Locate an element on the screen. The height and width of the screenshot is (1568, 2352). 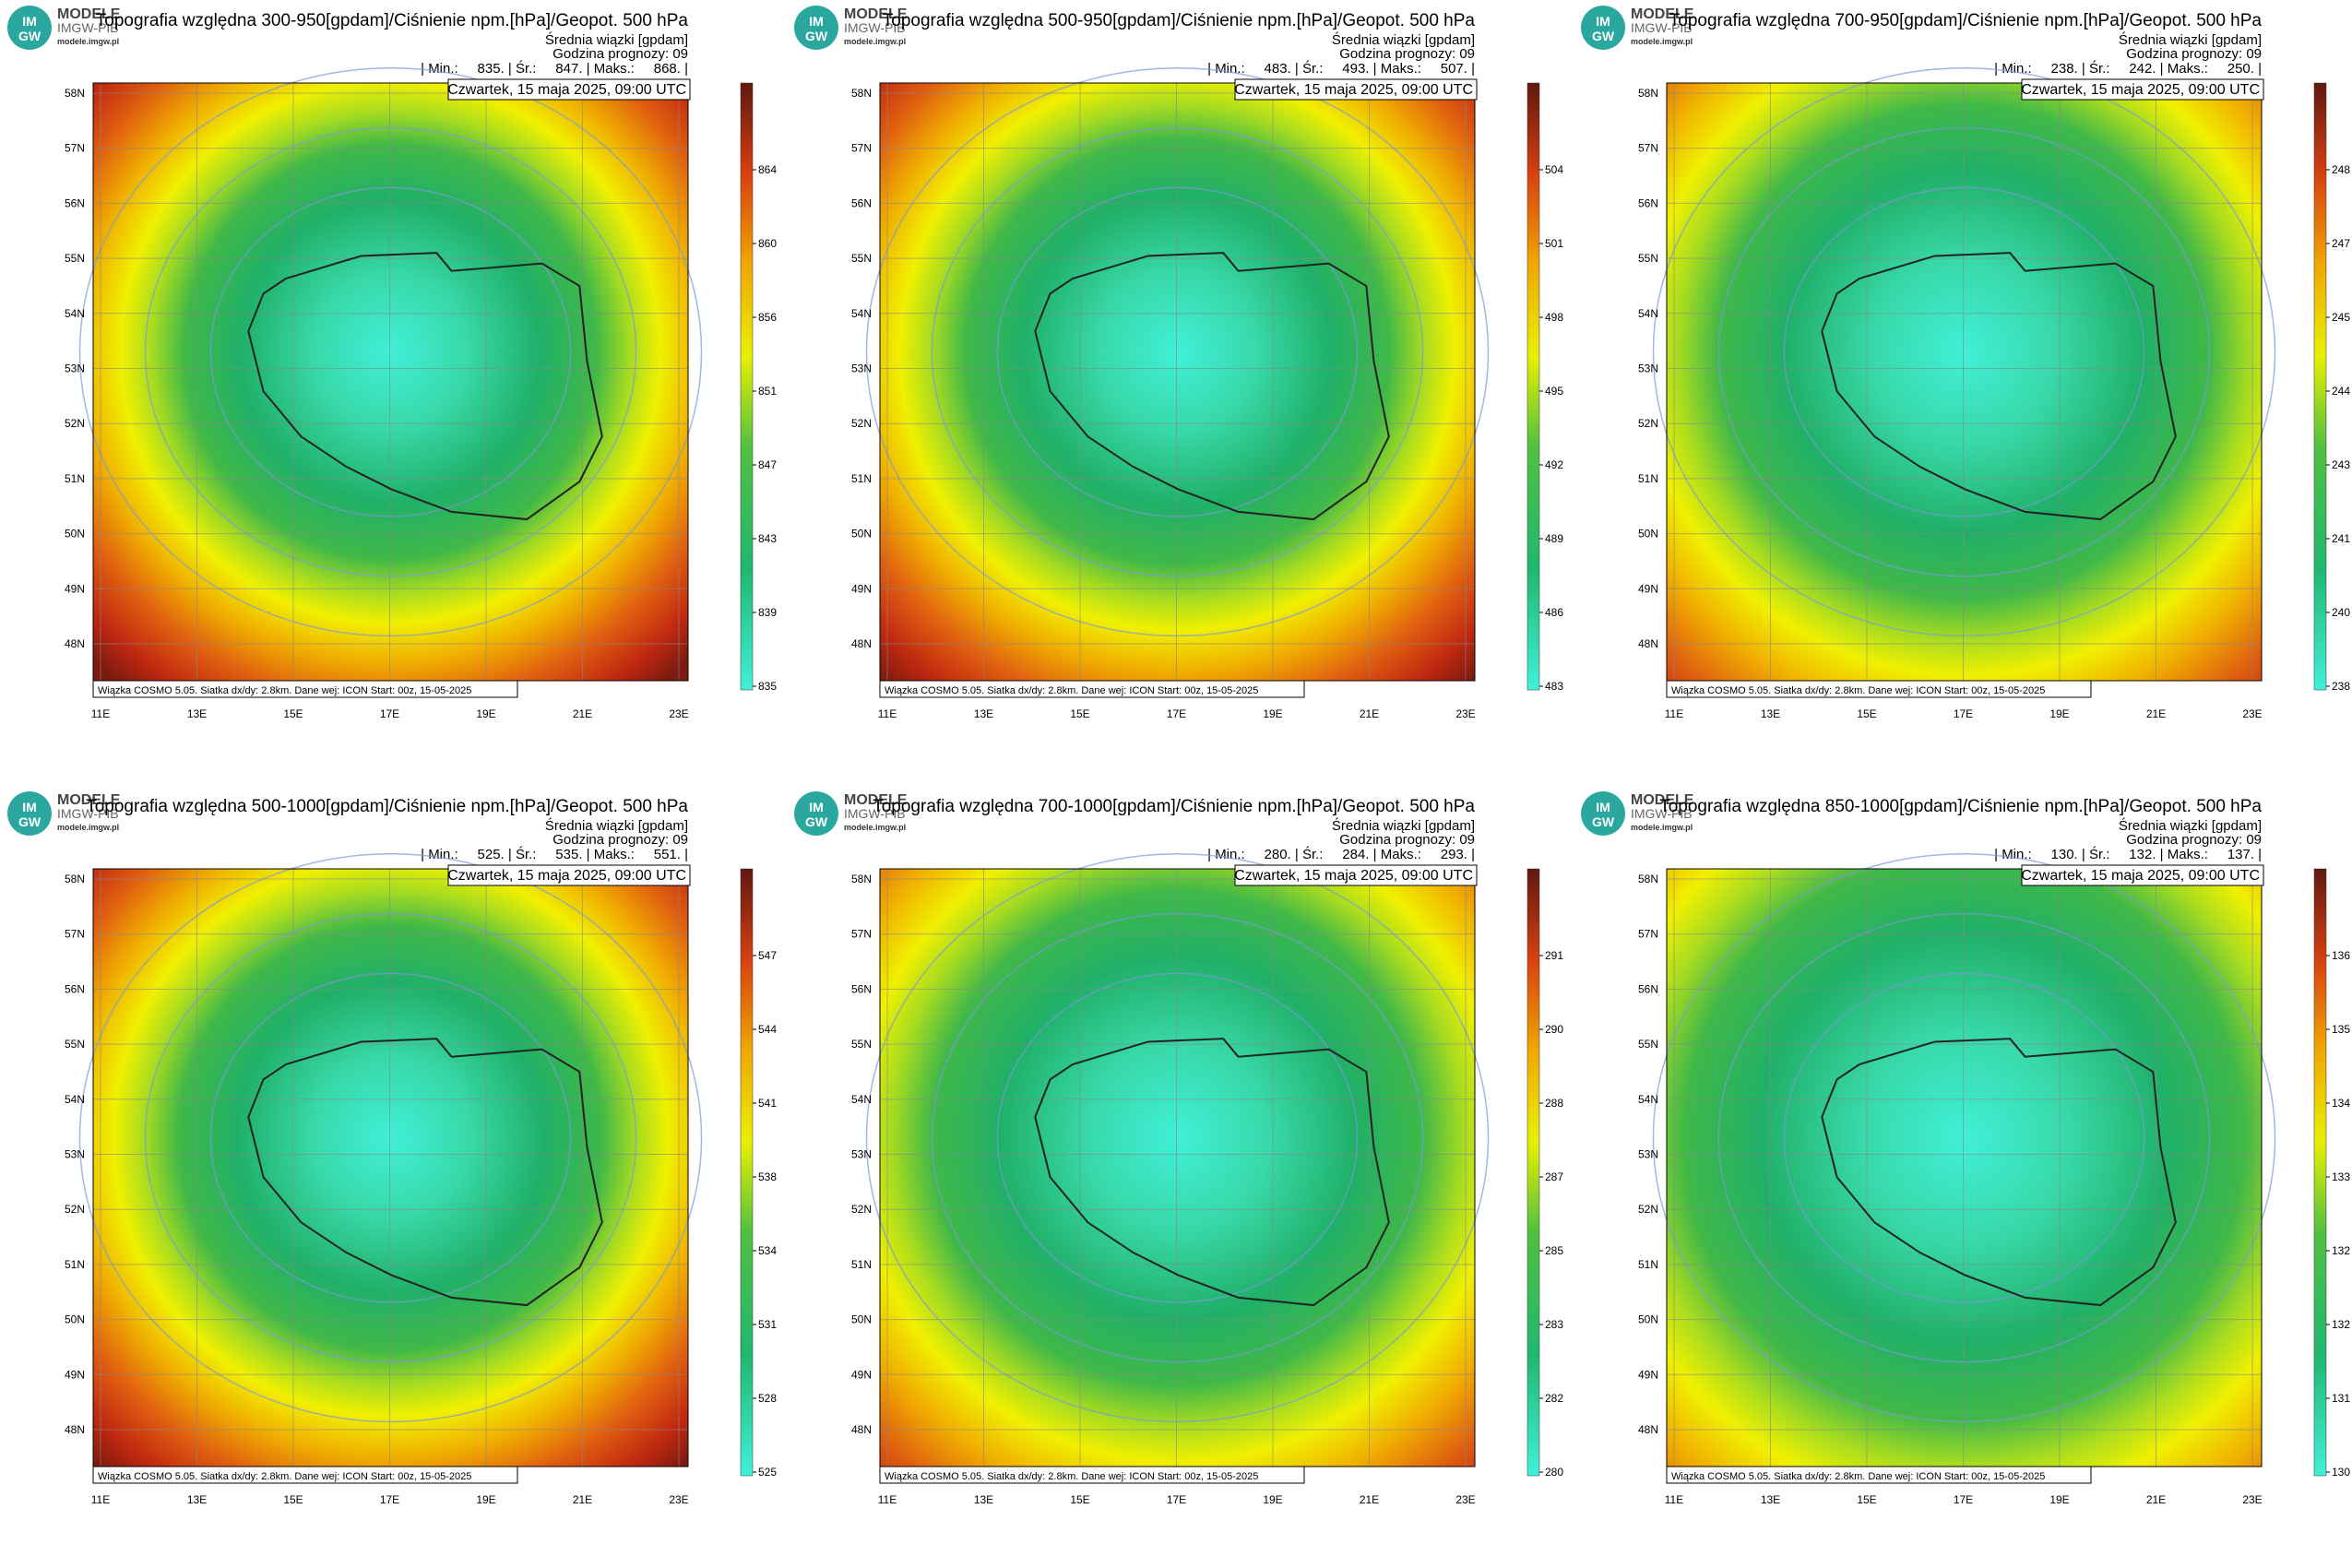
lat-label: 56N is located at coordinates (861, 202).